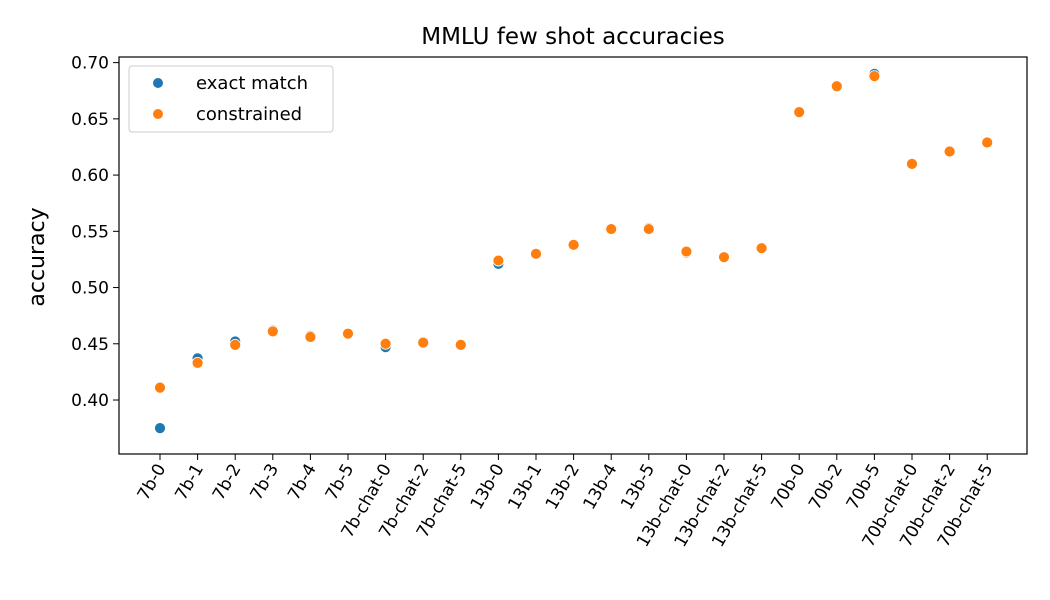 This screenshot has width=1050, height=600. I want to click on legend-marker-constrained, so click(158, 114).